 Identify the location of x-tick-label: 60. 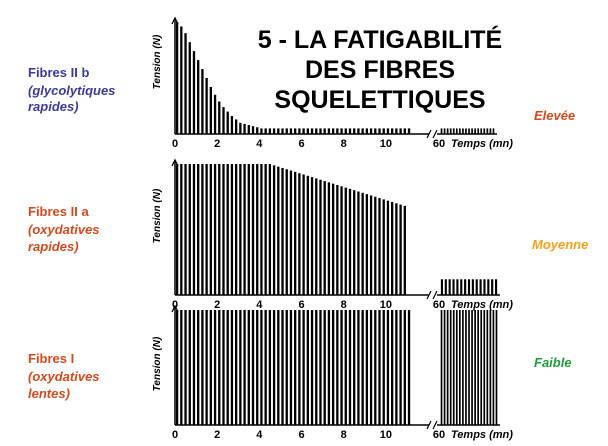
(439, 305).